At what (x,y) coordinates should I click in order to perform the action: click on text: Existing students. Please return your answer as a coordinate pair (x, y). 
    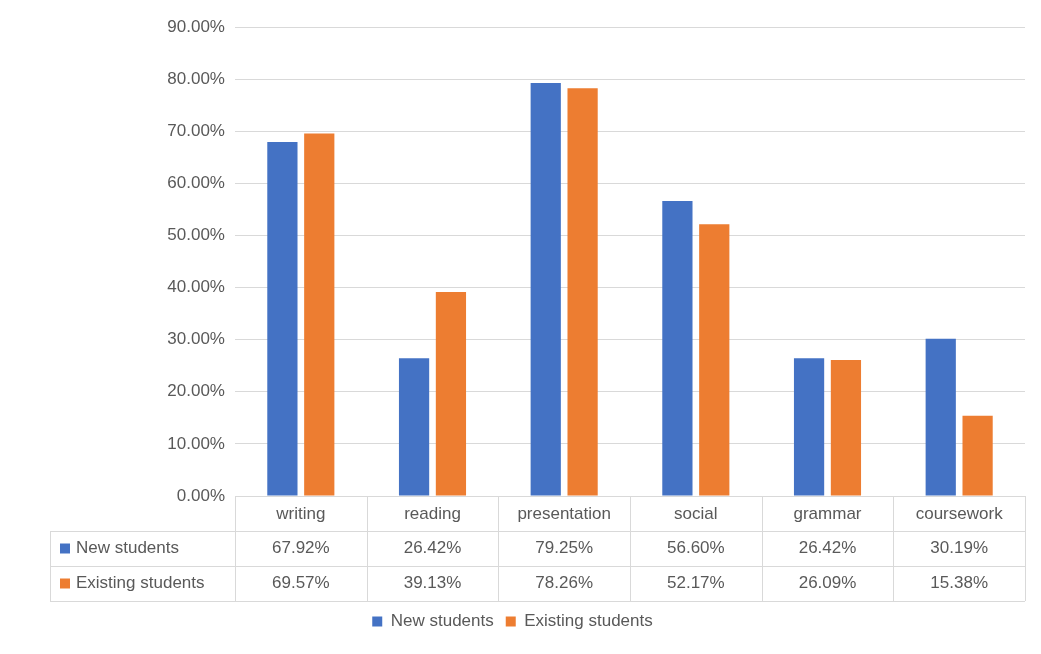
    Looking at the image, I should click on (140, 583).